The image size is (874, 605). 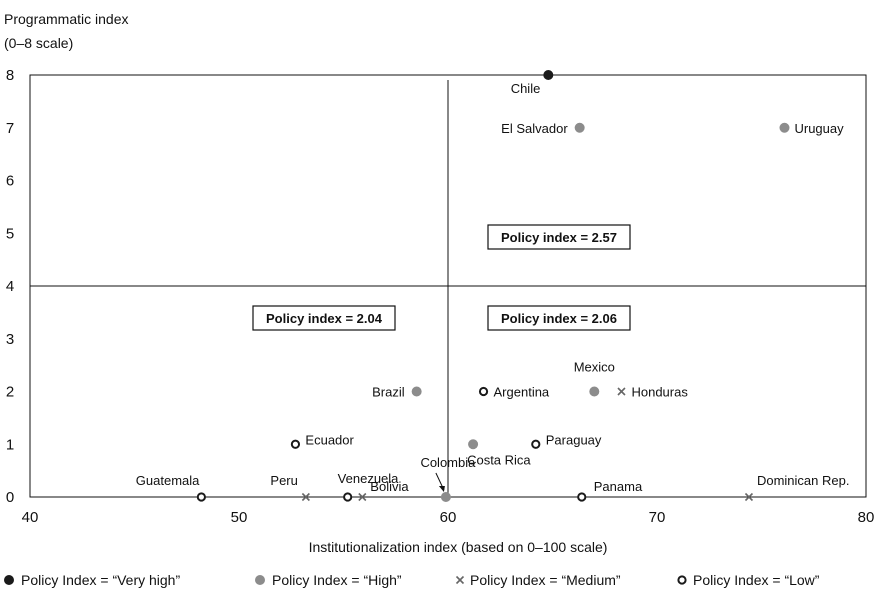 I want to click on point-label: Panama, so click(x=618, y=486).